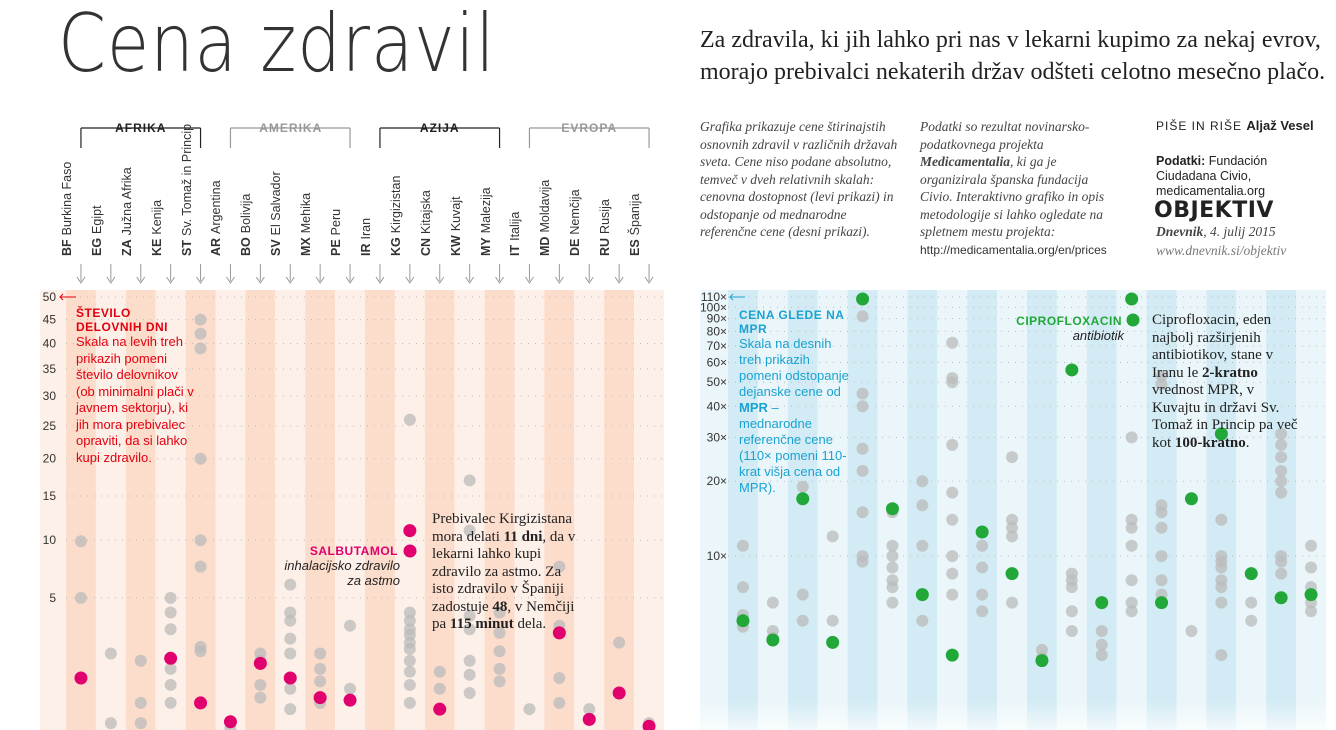 Image resolution: width=1336 pixels, height=730 pixels. I want to click on publication-logo: OBJEKTIV, so click(1214, 210).